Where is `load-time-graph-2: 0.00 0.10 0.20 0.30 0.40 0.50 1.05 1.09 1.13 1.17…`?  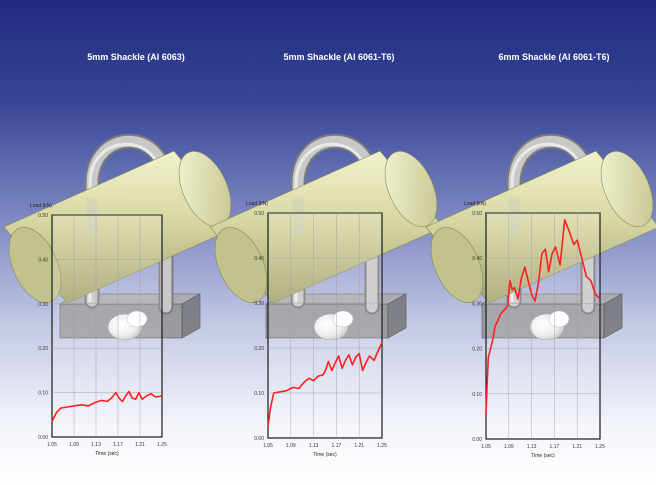
load-time-graph-2: 0.00 0.10 0.20 0.30 0.40 0.50 1.05 1.09 1.13 1.17… is located at coordinates (316, 329).